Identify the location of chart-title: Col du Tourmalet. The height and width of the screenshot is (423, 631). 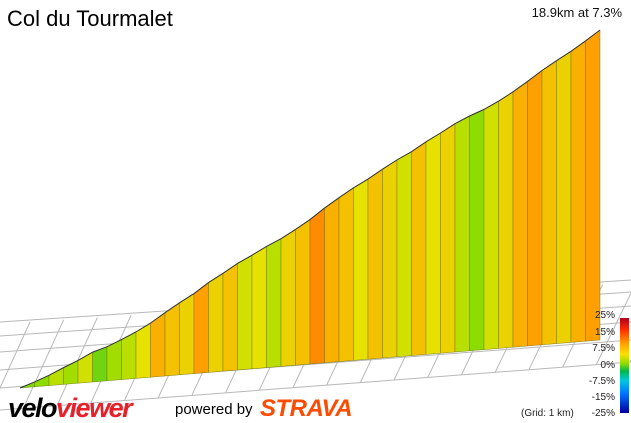
(90, 18).